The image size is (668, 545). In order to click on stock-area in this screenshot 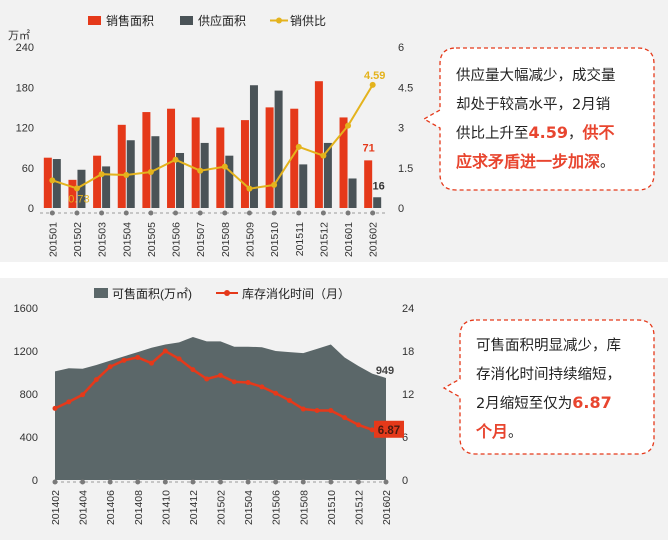, I will do `click(220, 408)`.